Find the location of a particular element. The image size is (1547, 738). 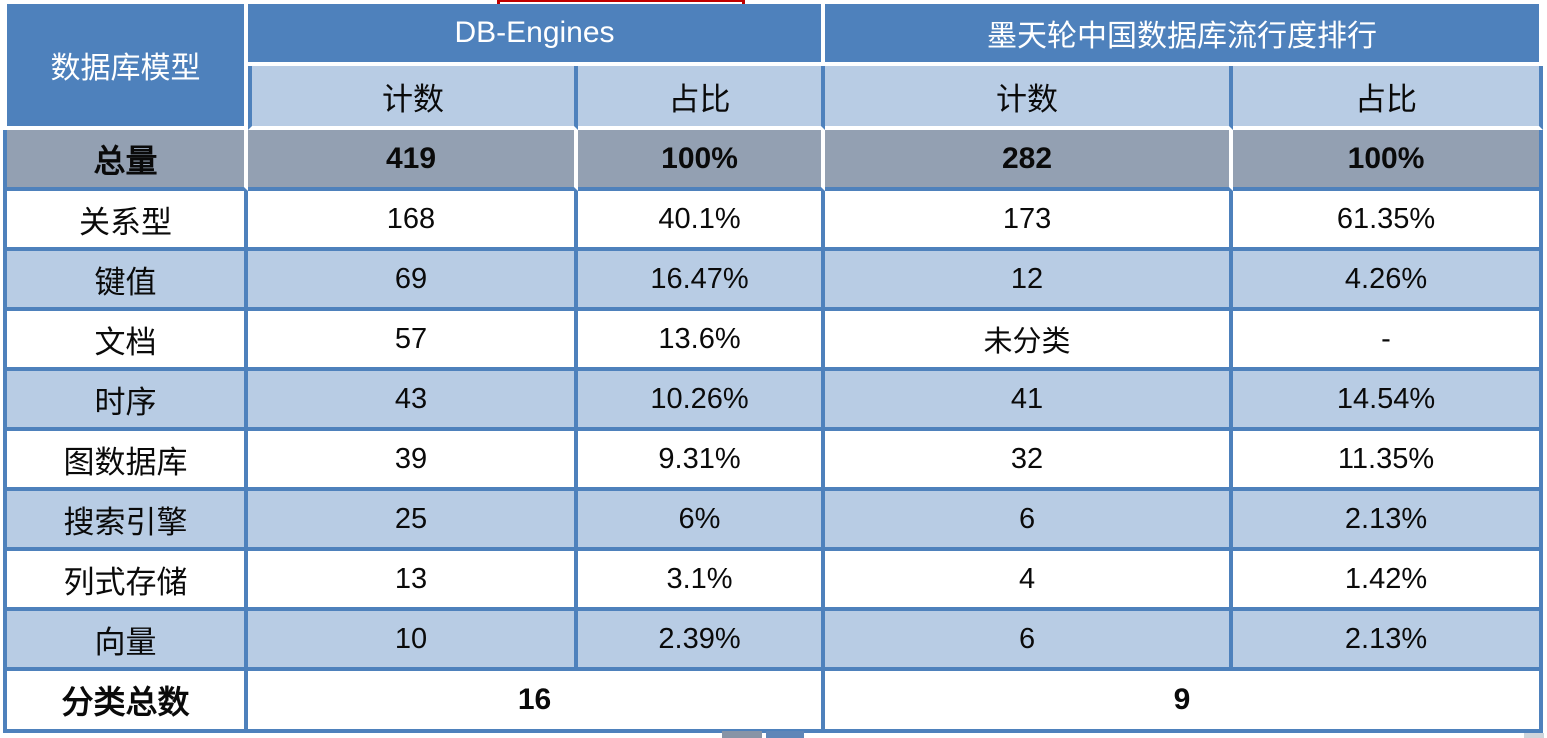

cell-value: 168 is located at coordinates (413, 221).